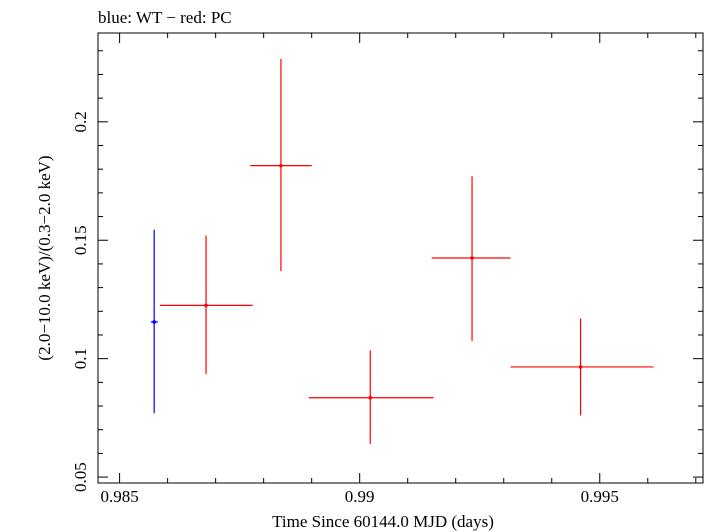  Describe the element at coordinates (600, 496) in the screenshot. I see `x-tick-label: 0.995` at that location.